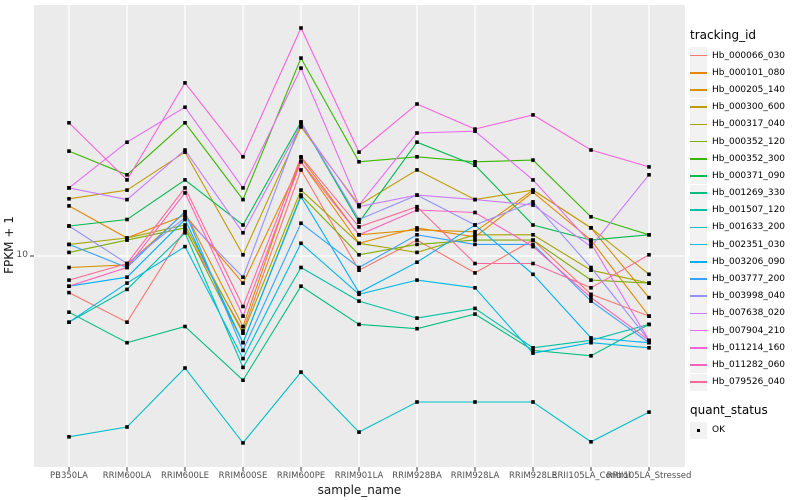 The width and height of the screenshot is (800, 500). I want to click on legend-item: Hb_001269_330, so click(745, 193).